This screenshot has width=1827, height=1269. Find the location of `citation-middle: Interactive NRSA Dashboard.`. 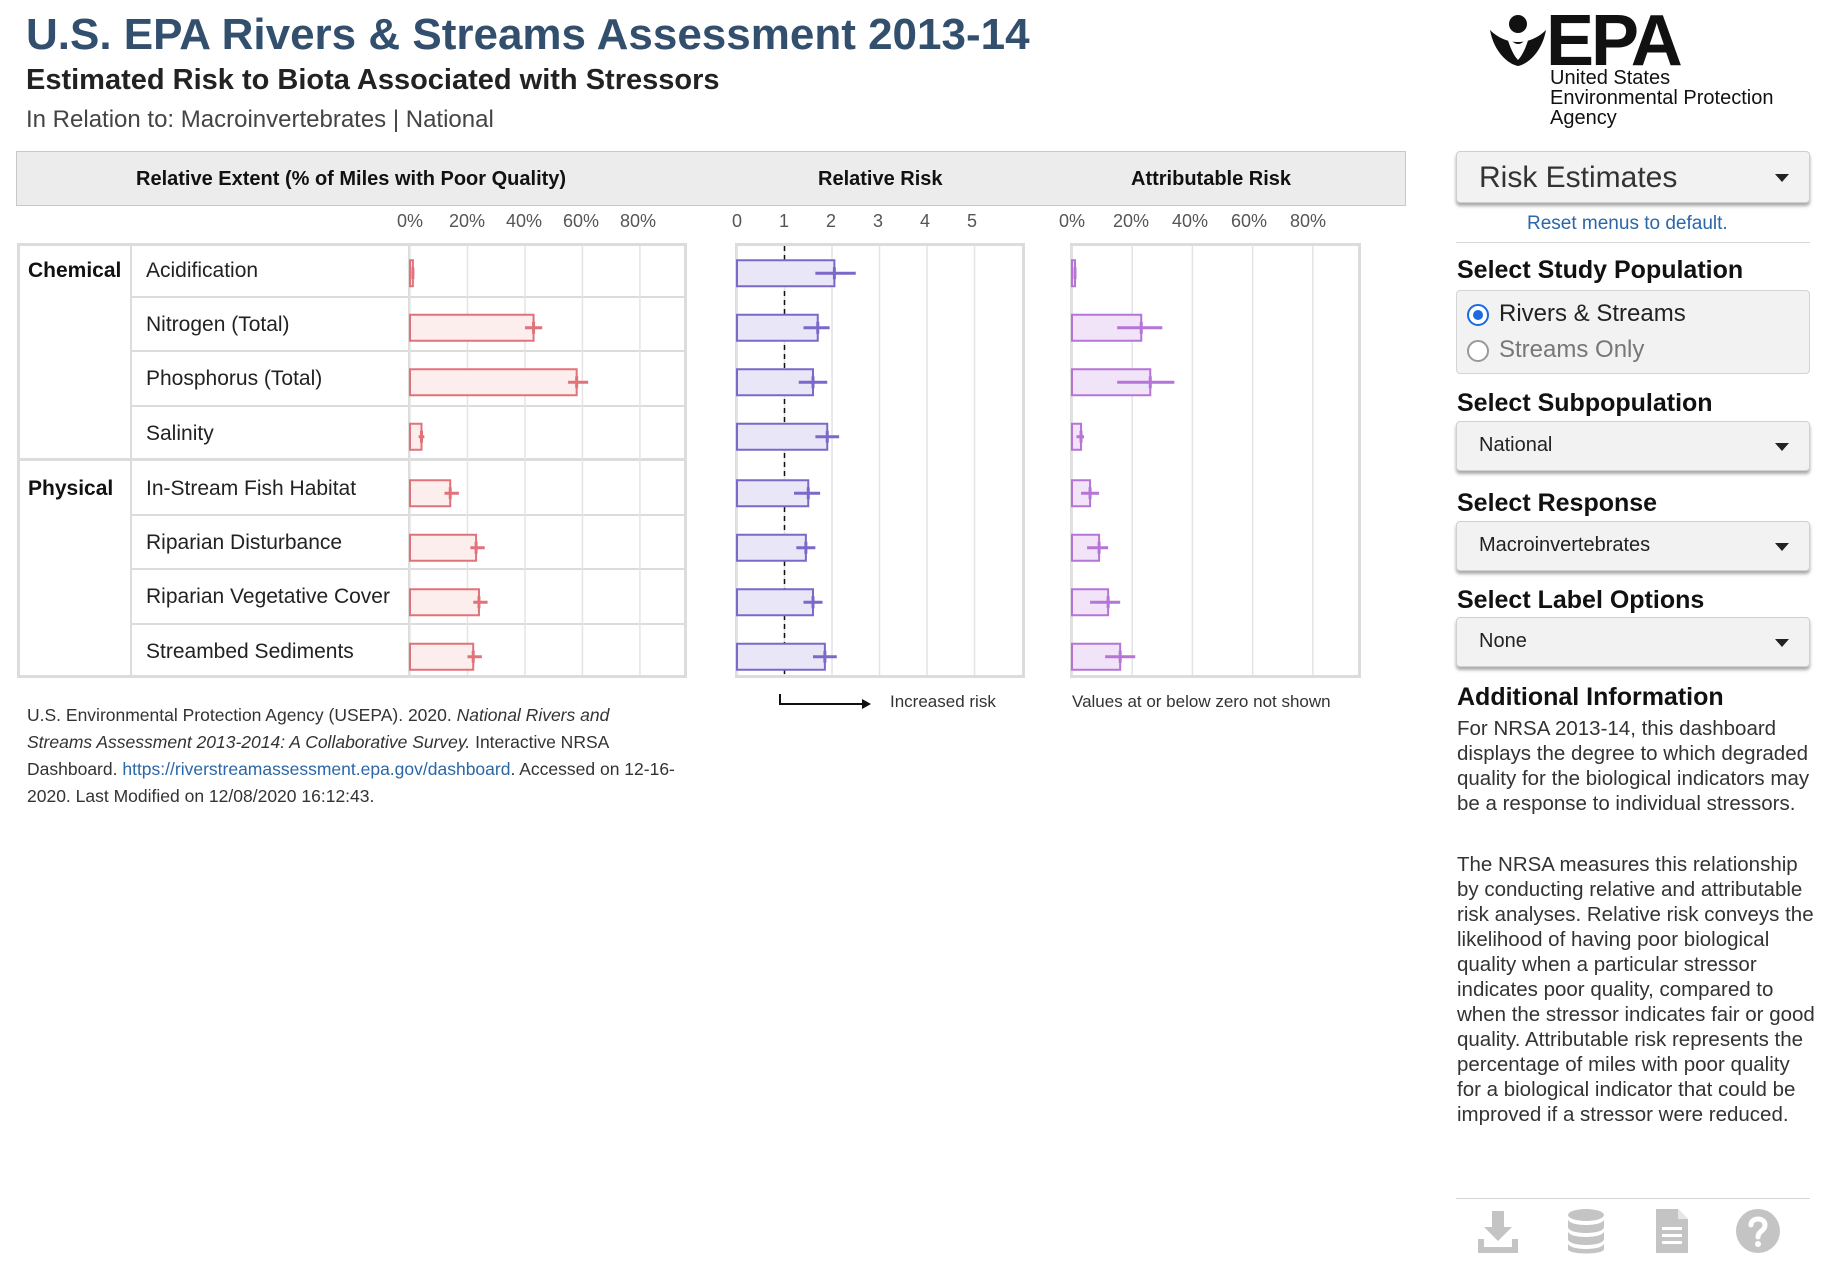

citation-middle: Interactive NRSA Dashboard. is located at coordinates (318, 755).